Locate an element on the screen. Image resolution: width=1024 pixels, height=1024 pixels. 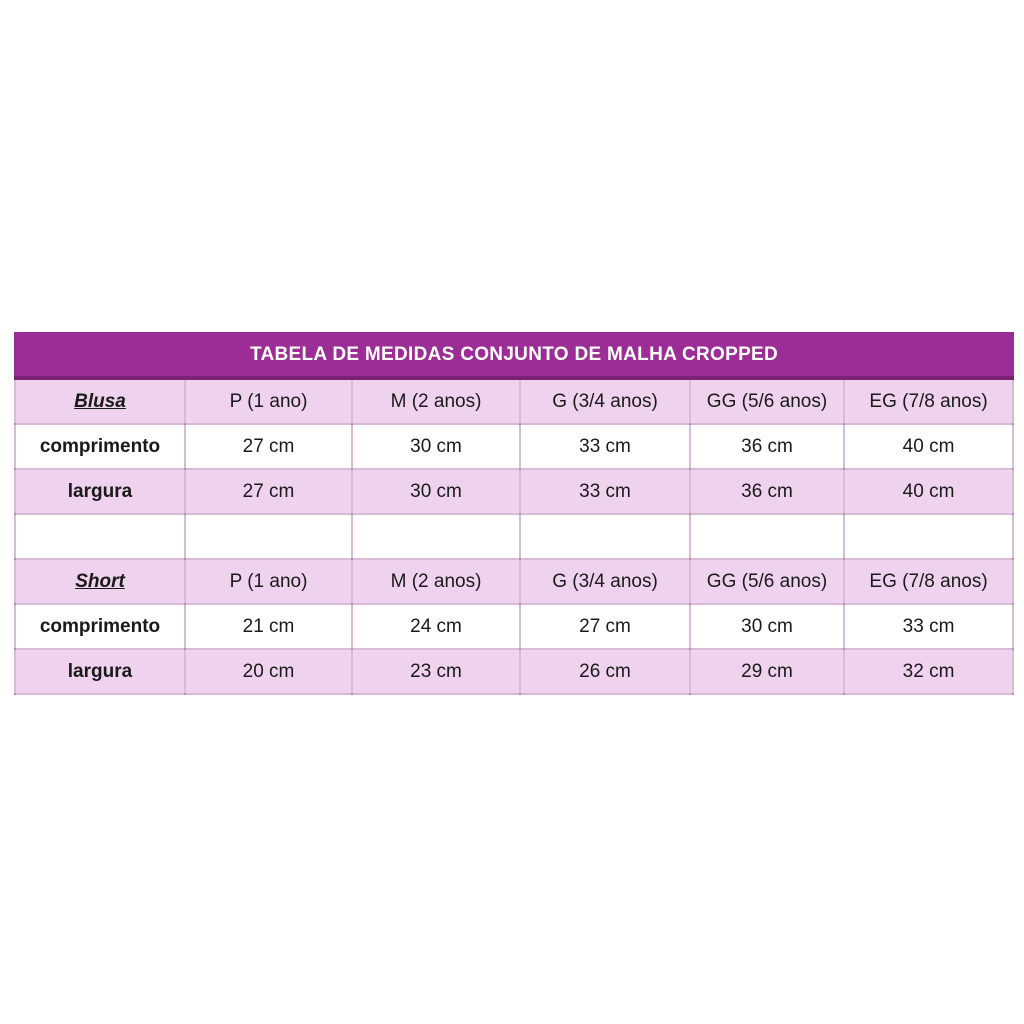
blusa-largura-row: largura 27 cm 30 cm 33 cm 36 cm 40 cm is located at coordinates (514, 491).